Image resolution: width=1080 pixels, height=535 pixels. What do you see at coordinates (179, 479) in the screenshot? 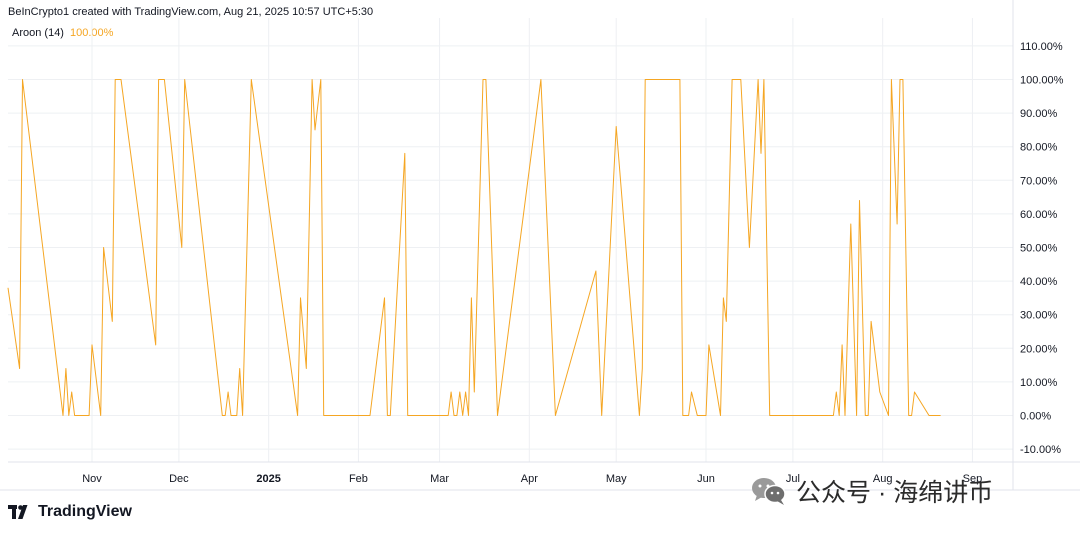
I see `x-tick-label: Dec` at bounding box center [179, 479].